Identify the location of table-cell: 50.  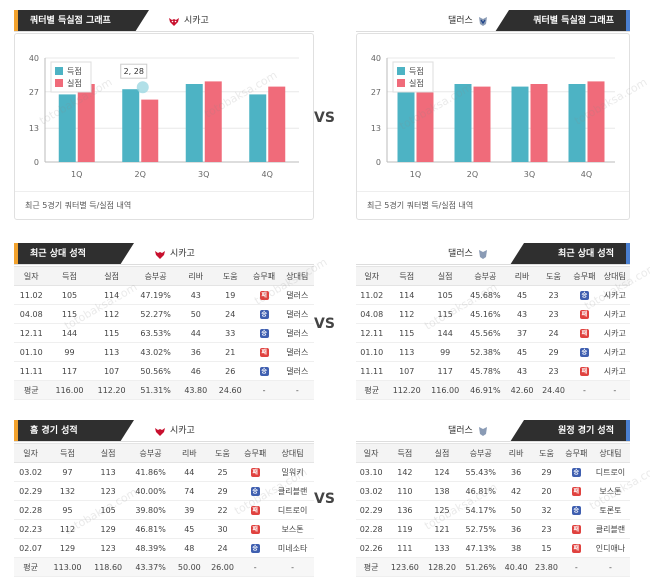
(196, 314).